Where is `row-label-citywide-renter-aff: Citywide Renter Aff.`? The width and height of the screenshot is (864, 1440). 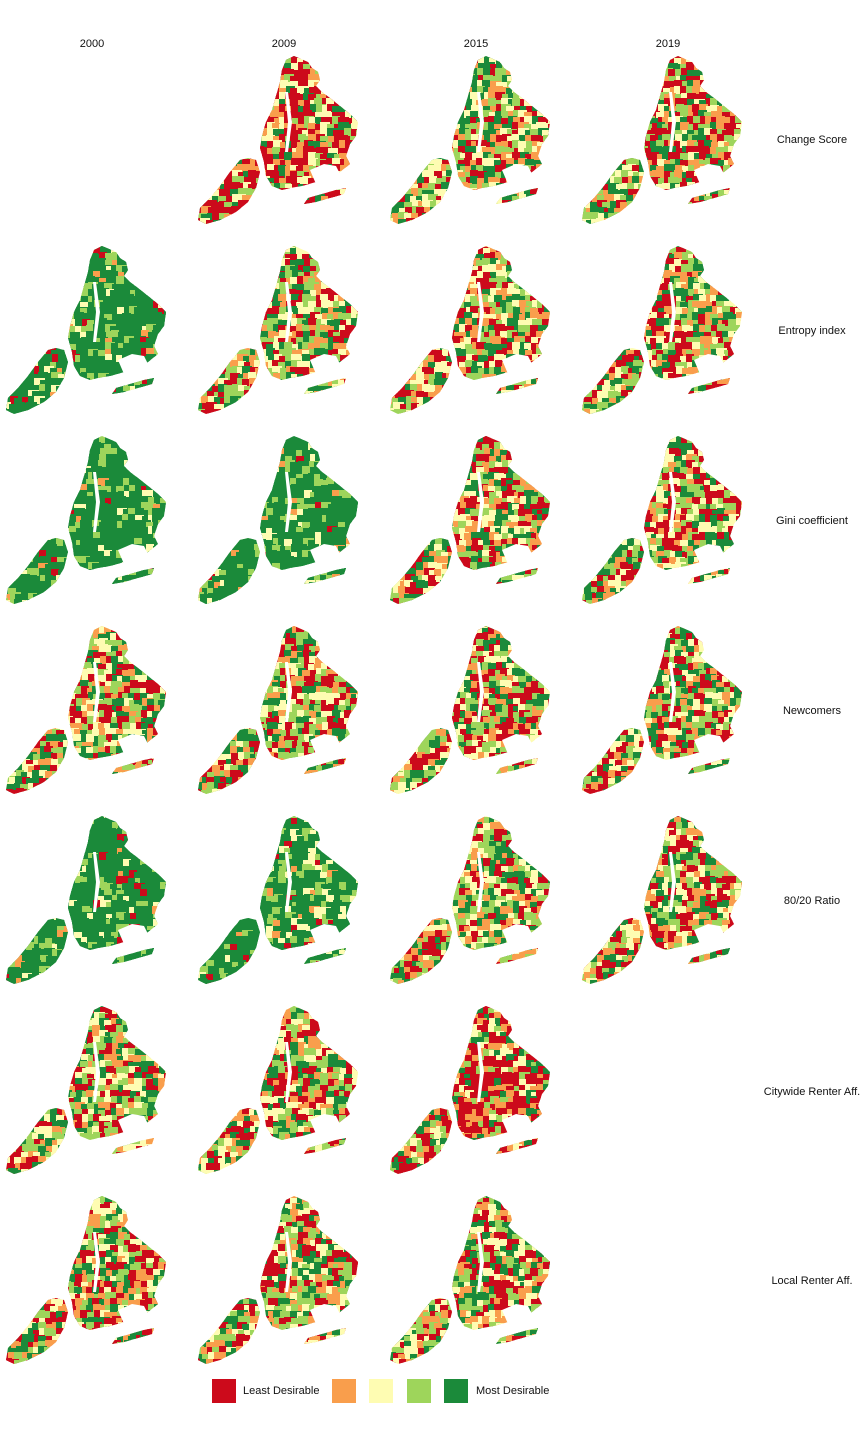
row-label-citywide-renter-aff: Citywide Renter Aff. is located at coordinates (809, 1092).